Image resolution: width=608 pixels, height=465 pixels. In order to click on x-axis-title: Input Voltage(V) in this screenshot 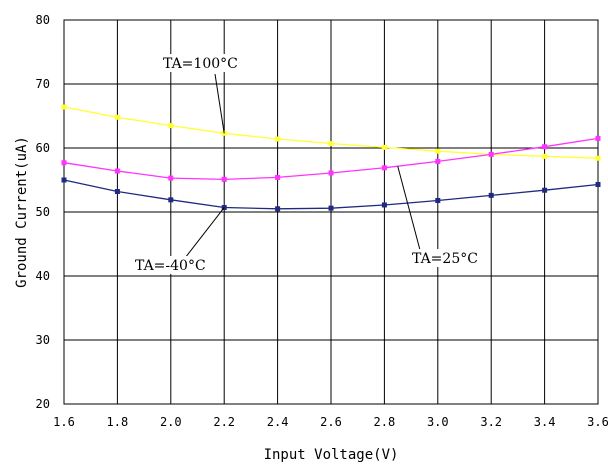, I will do `click(331, 455)`.